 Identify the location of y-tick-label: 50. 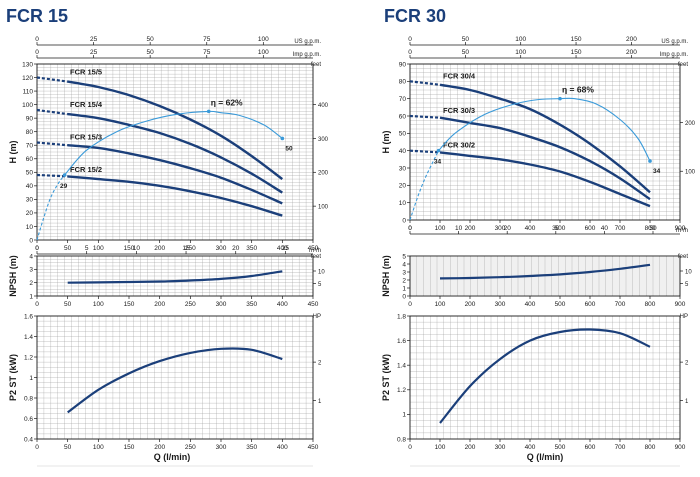
(403, 134).